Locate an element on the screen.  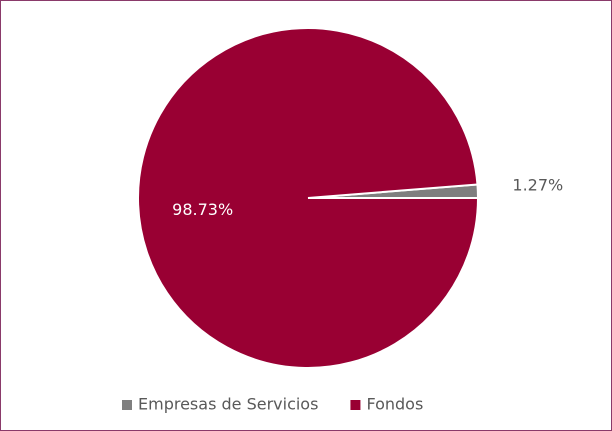
legend-label: Empresas de Servicios is located at coordinates (228, 404).